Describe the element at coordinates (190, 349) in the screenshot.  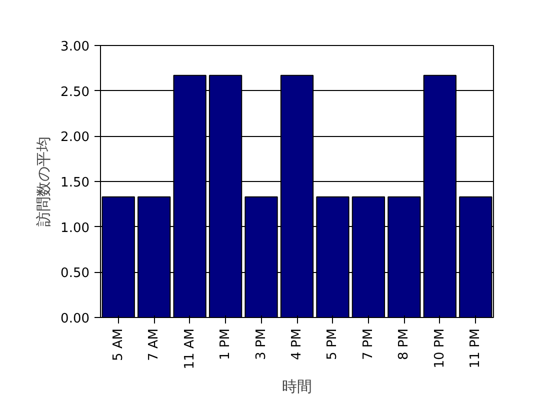
I see `x-tick-label: 11 AM` at that location.